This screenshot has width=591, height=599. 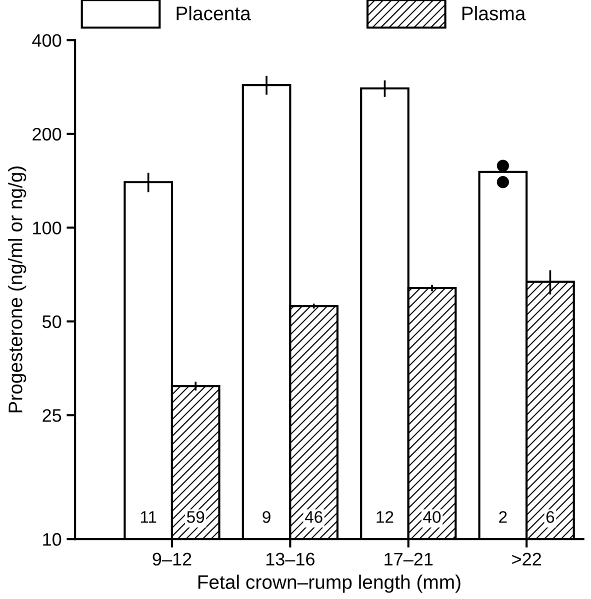 I want to click on x-tick-label: 9–12, so click(x=172, y=559).